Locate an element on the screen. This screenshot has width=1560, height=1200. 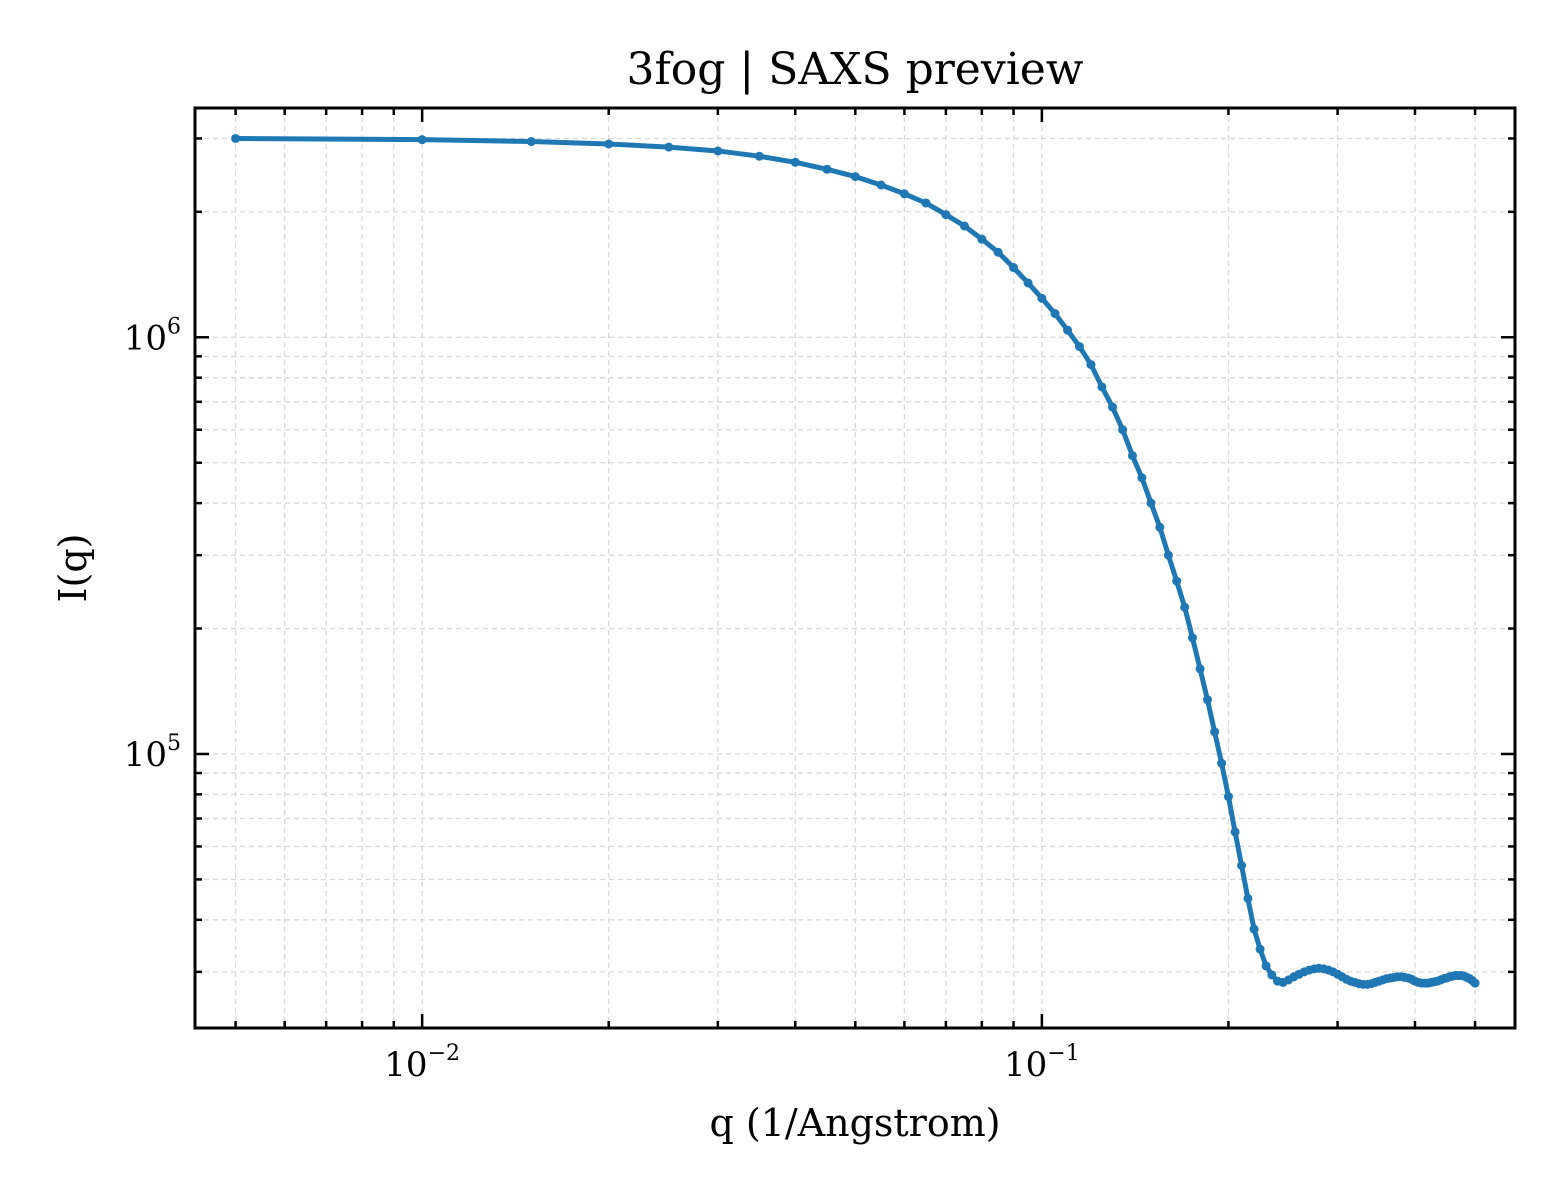
x-tick-label: 10⁻¹ is located at coordinates (1042, 1063).